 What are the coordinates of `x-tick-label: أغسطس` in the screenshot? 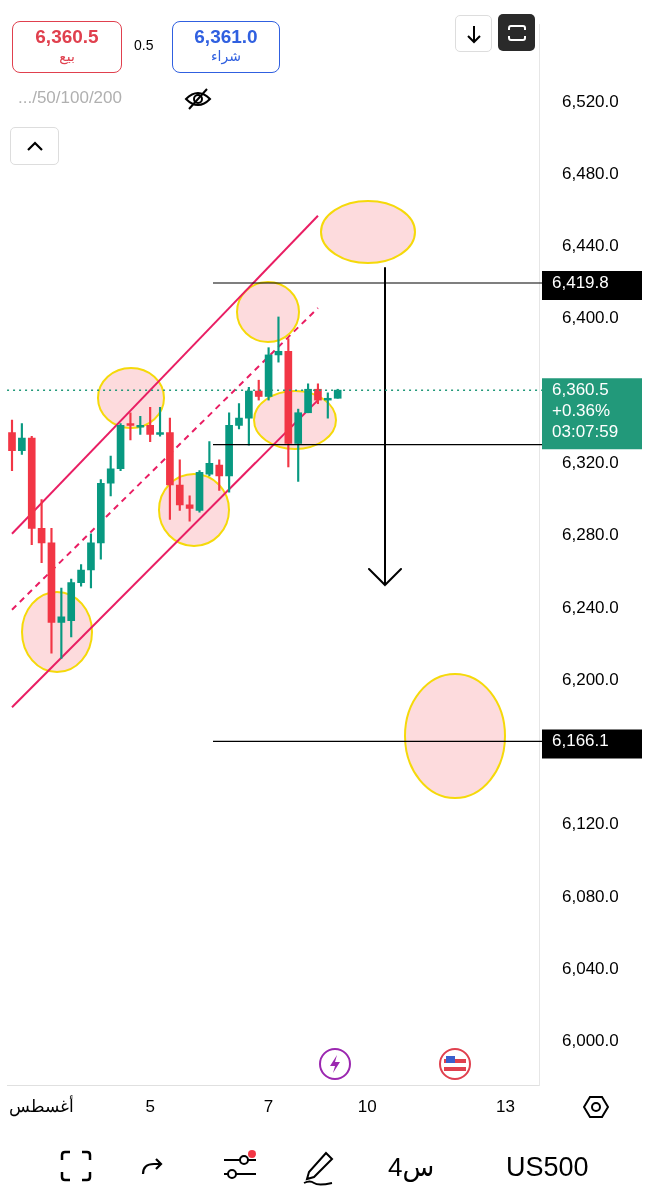 It's located at (42, 1105).